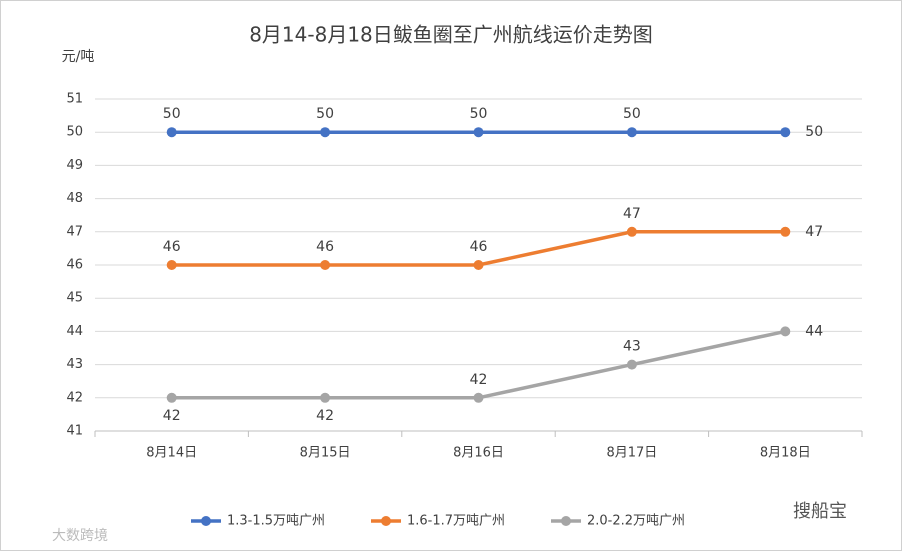  Describe the element at coordinates (74, 431) in the screenshot. I see `y-tick-label: 41` at that location.